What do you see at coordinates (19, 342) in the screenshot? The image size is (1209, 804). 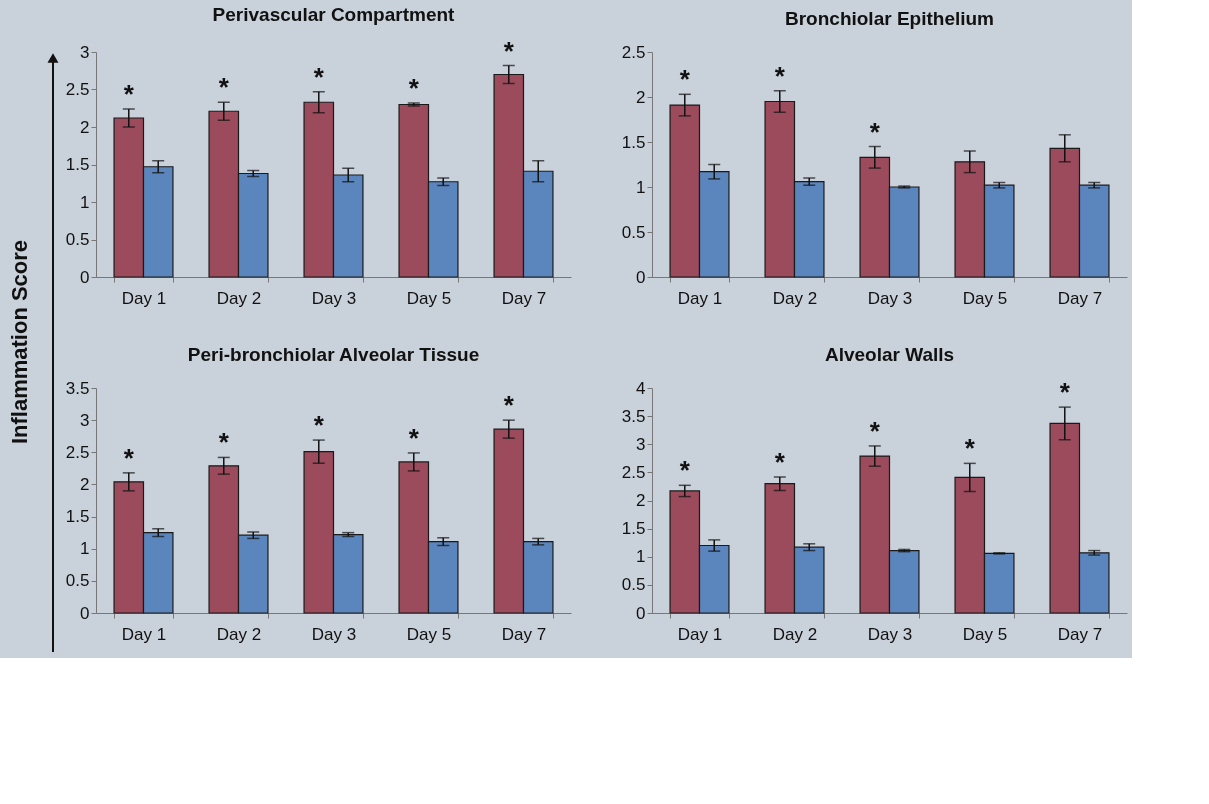 I see `y-axis-title: Inflammation Score` at bounding box center [19, 342].